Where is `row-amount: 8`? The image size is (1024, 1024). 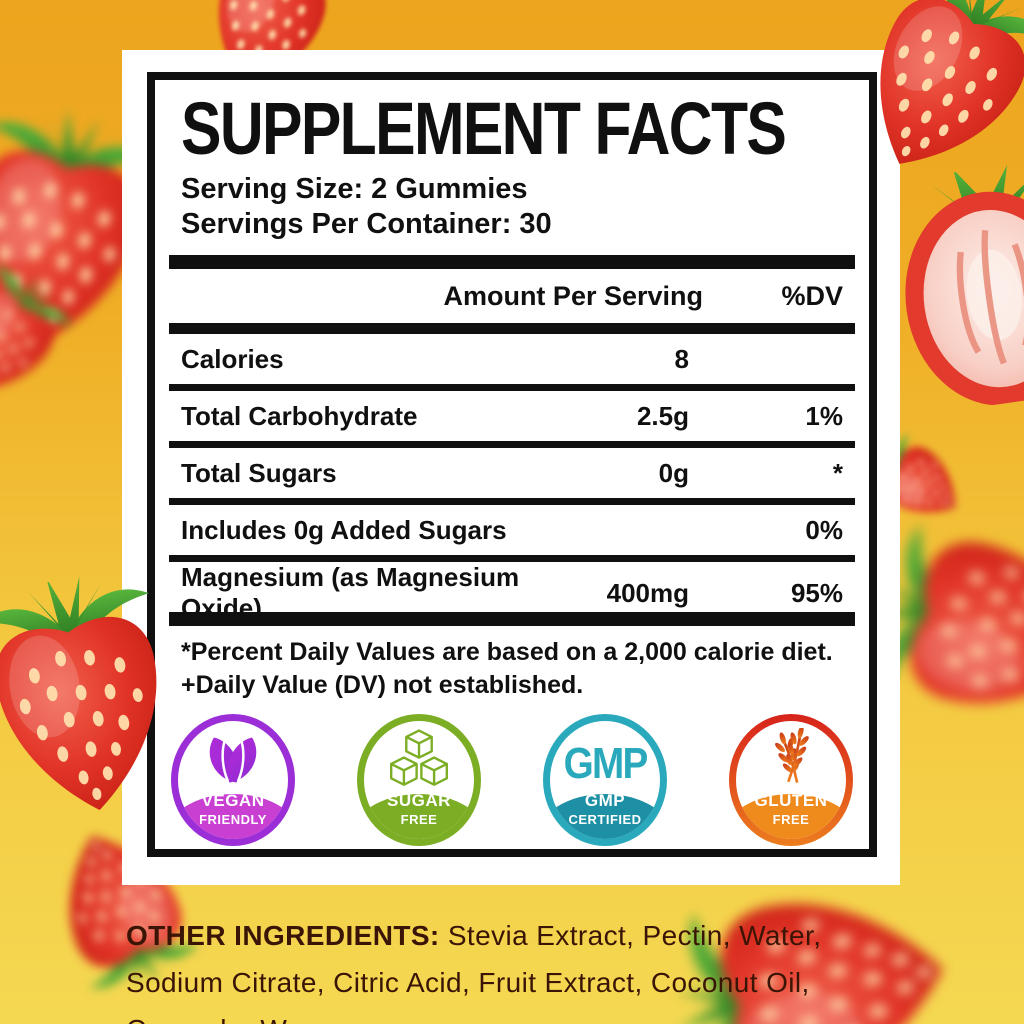
row-amount: 8 is located at coordinates (681, 358).